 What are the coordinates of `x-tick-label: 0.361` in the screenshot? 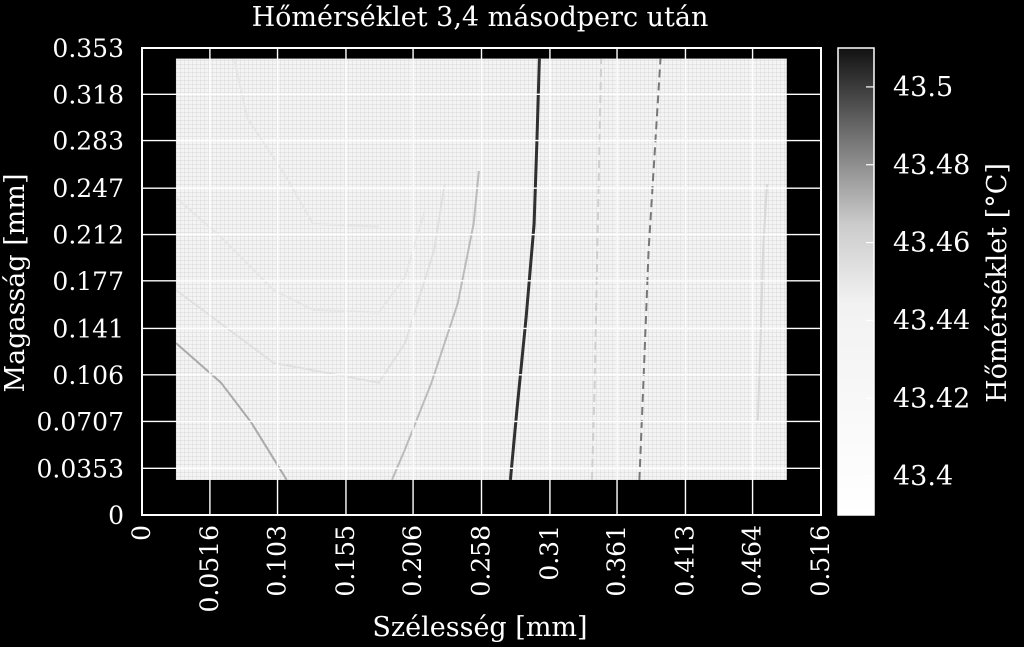 It's located at (616, 561).